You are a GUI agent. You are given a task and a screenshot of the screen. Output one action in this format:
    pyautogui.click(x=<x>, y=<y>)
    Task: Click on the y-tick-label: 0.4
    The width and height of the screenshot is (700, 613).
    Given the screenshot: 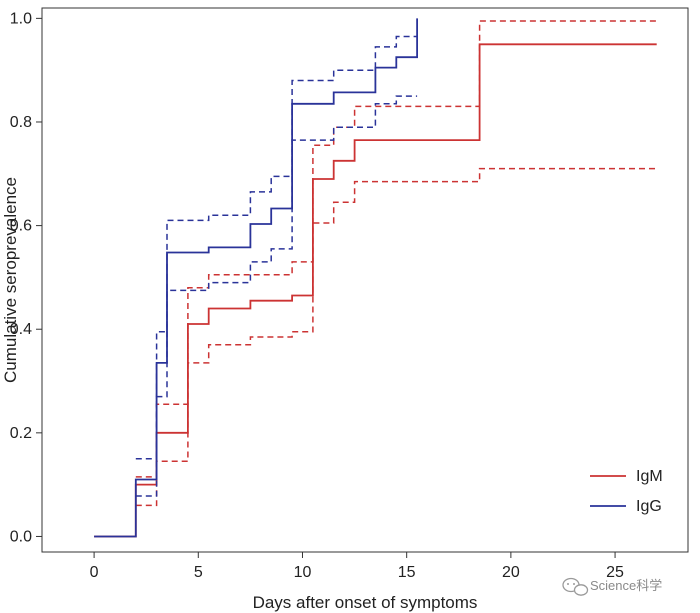 What is the action you would take?
    pyautogui.click(x=21, y=329)
    